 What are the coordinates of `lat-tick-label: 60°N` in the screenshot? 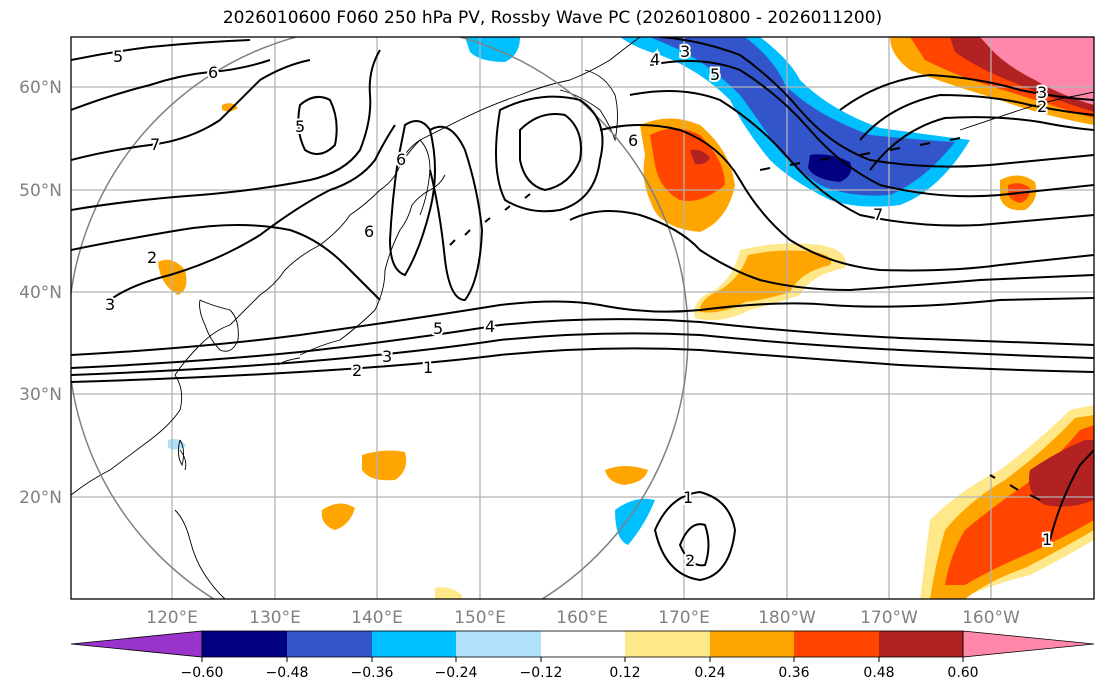 It's located at (40, 88).